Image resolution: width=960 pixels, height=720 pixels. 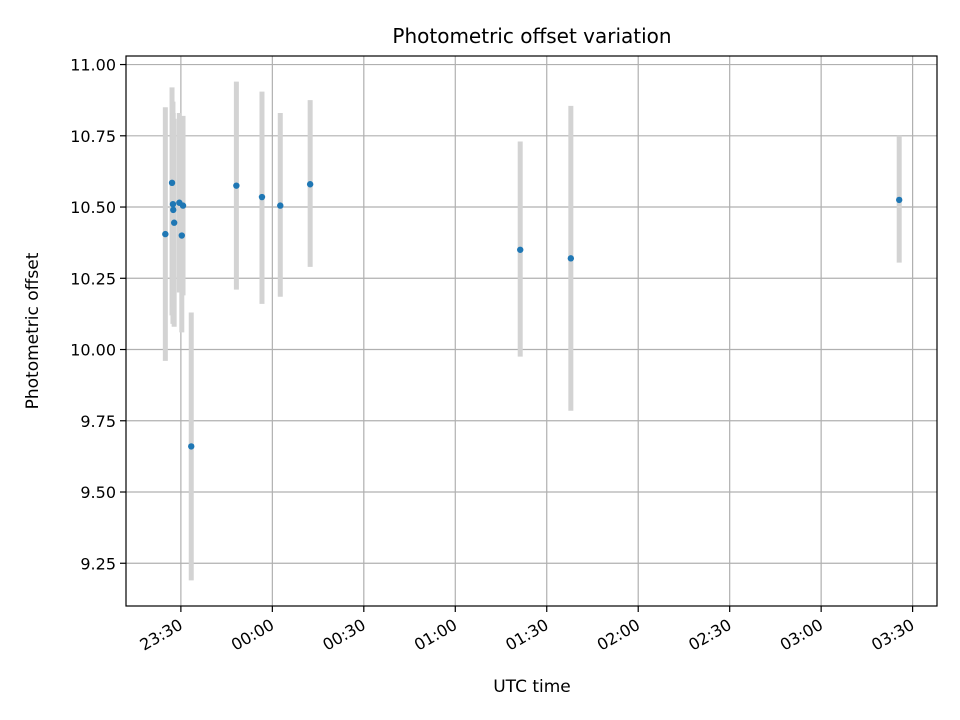 I want to click on y-tick-label: 10.00, so click(x=93, y=350).